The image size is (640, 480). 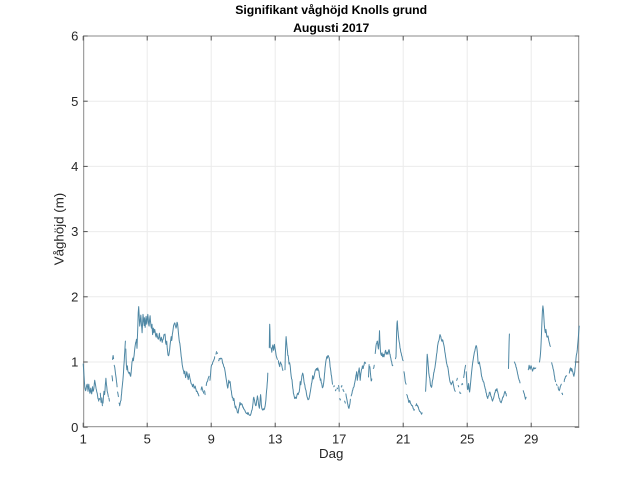 What do you see at coordinates (467, 439) in the screenshot?
I see `svg-text: 25` at bounding box center [467, 439].